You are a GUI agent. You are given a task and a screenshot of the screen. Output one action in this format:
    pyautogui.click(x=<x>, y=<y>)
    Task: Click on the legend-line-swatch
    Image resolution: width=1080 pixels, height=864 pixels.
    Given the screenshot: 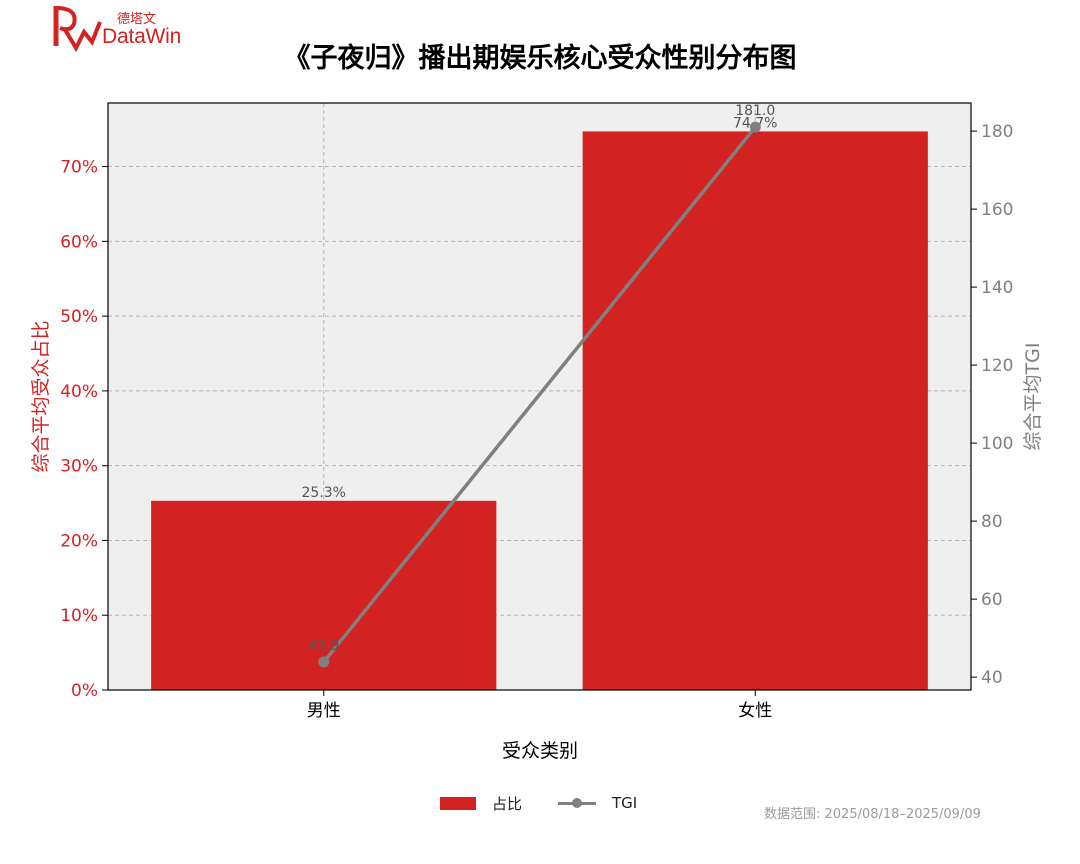 What is the action you would take?
    pyautogui.click(x=577, y=803)
    